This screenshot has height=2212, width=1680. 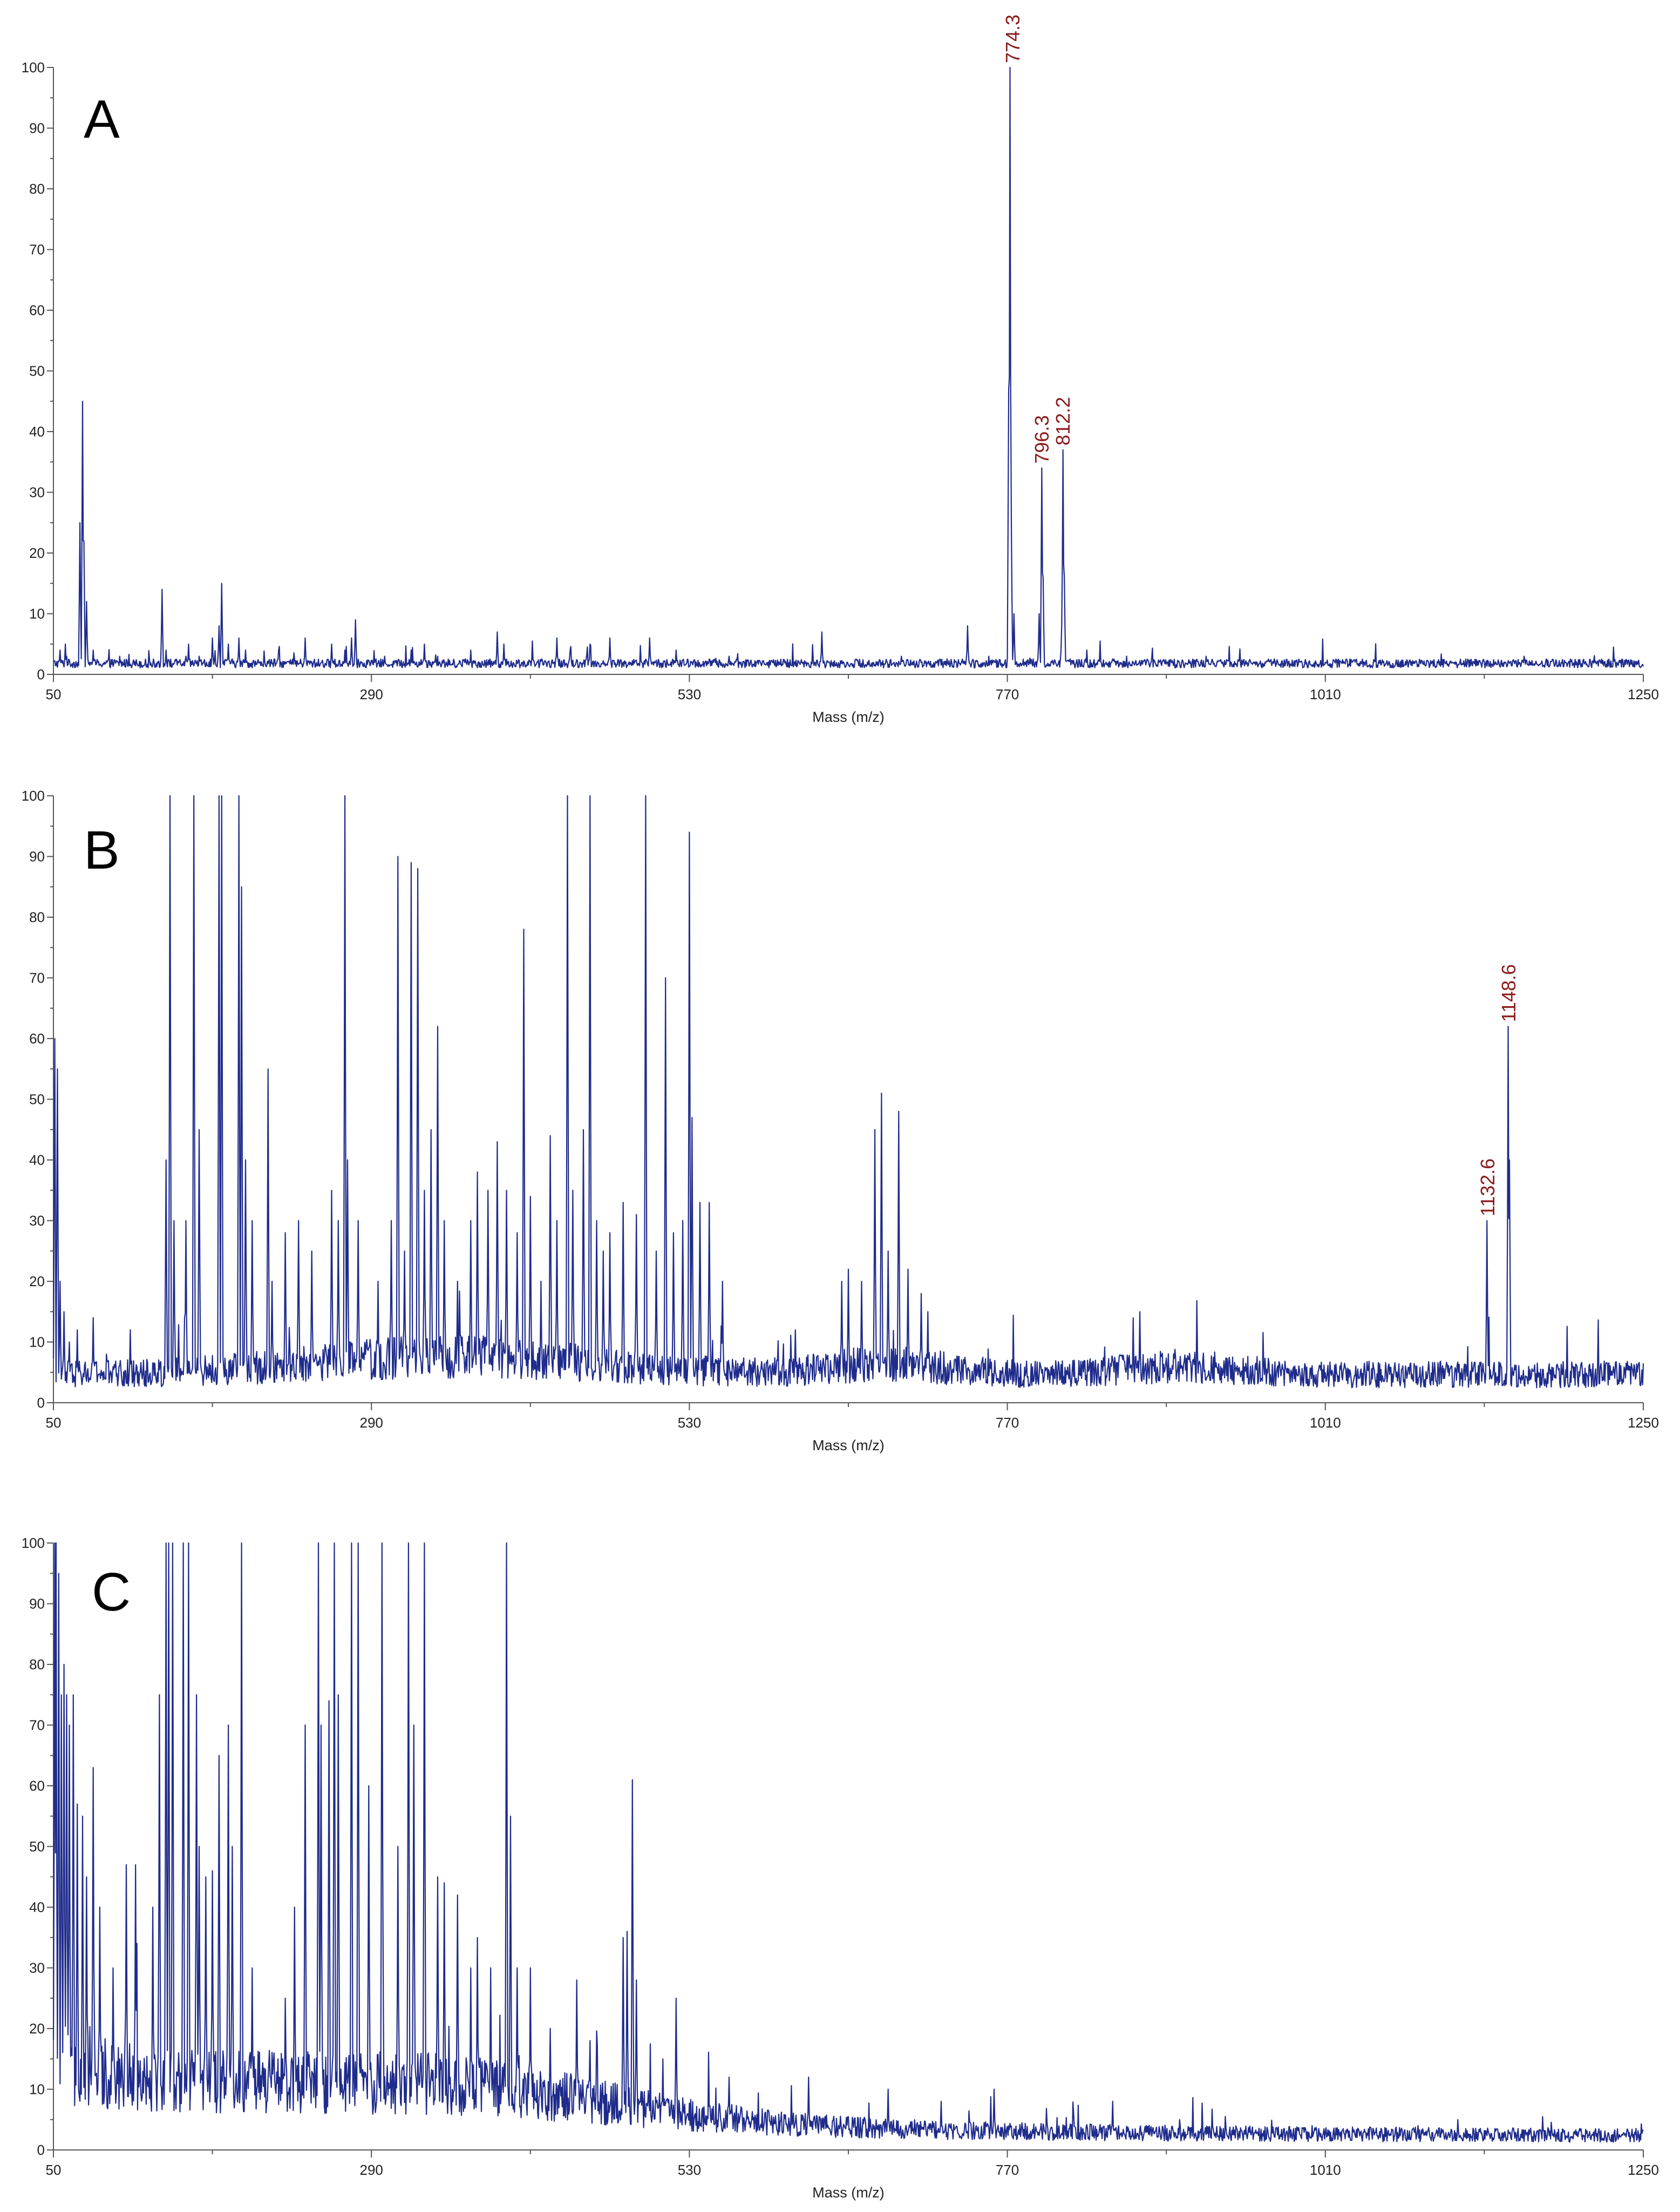 I want to click on peak-label: 1148.6, so click(x=1509, y=993).